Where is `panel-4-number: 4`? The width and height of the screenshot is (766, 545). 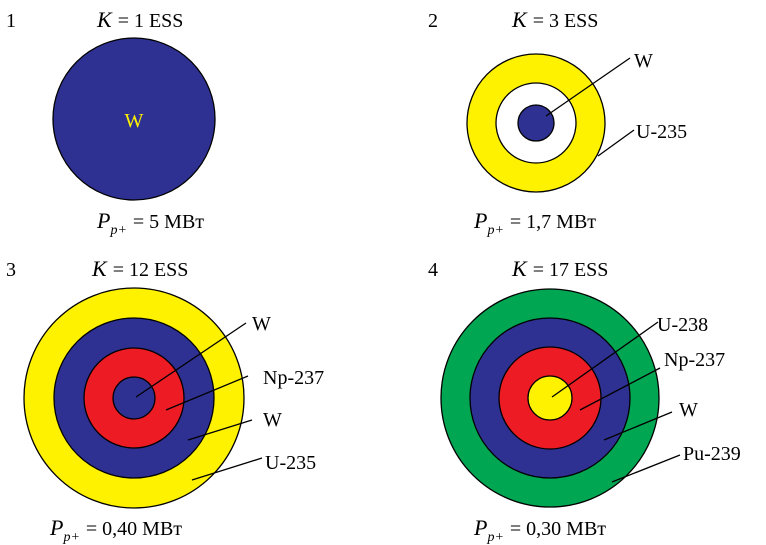 panel-4-number: 4 is located at coordinates (433, 270).